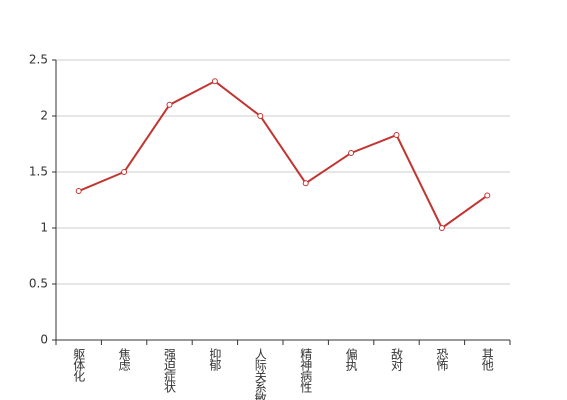 The width and height of the screenshot is (567, 400). I want to click on y-tick-label: 0, so click(44, 340).